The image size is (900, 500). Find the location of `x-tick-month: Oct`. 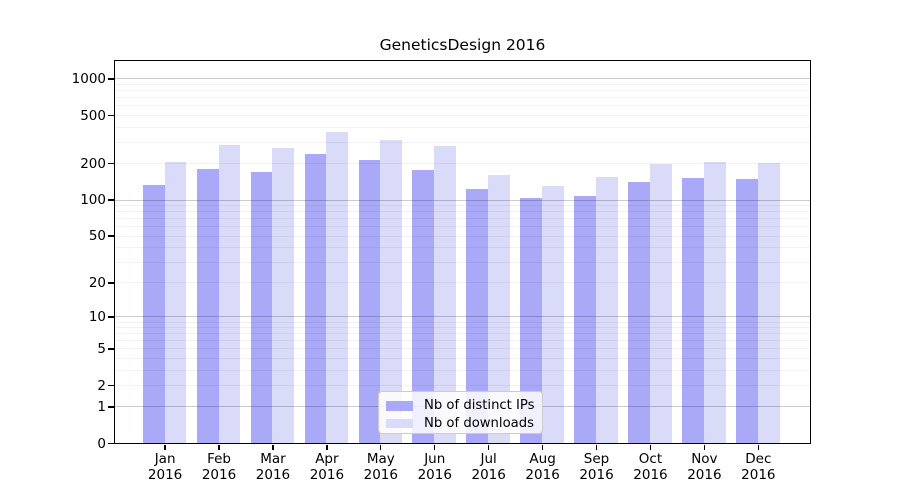

x-tick-month: Oct is located at coordinates (650, 459).